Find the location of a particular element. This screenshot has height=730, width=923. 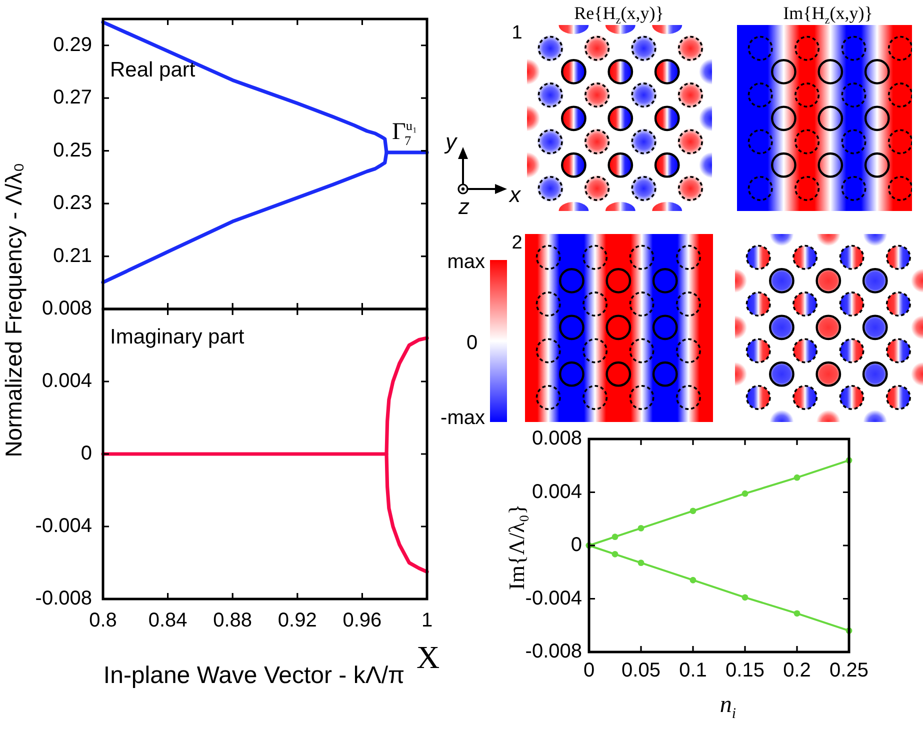

x-tick-label: 0.15 is located at coordinates (745, 671).